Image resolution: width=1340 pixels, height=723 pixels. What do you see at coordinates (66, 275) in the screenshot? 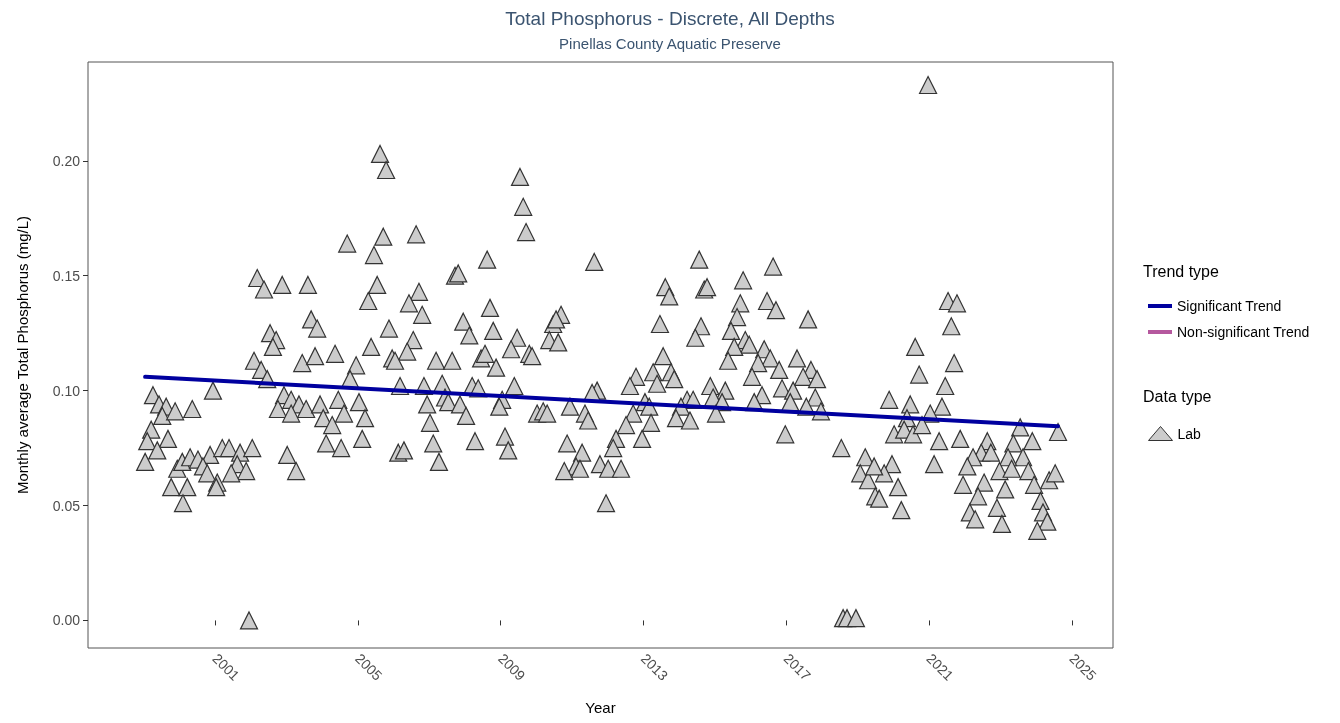
I see `y-tick-label: 0.15` at bounding box center [66, 275].